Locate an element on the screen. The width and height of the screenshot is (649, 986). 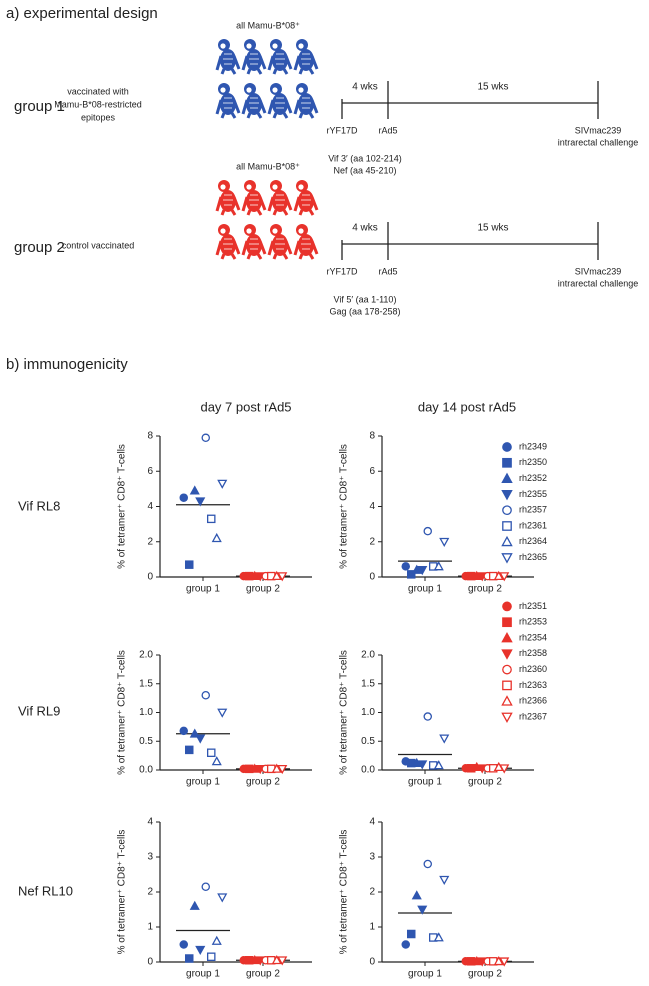
legend-label: rh2353 is located at coordinates (533, 622).